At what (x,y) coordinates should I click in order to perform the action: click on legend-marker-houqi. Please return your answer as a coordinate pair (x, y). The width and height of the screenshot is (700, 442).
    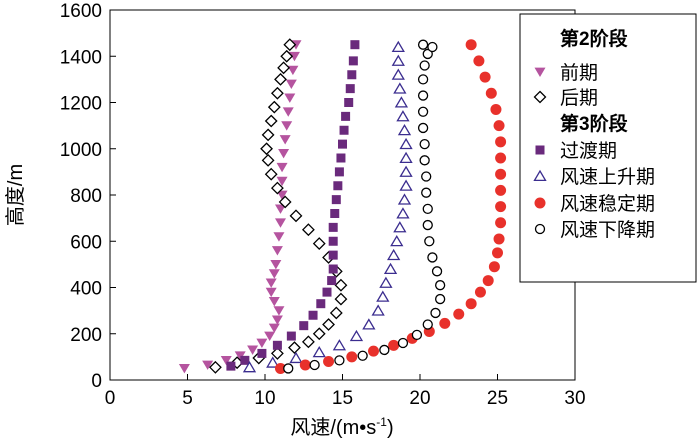
    Looking at the image, I should click on (540, 97).